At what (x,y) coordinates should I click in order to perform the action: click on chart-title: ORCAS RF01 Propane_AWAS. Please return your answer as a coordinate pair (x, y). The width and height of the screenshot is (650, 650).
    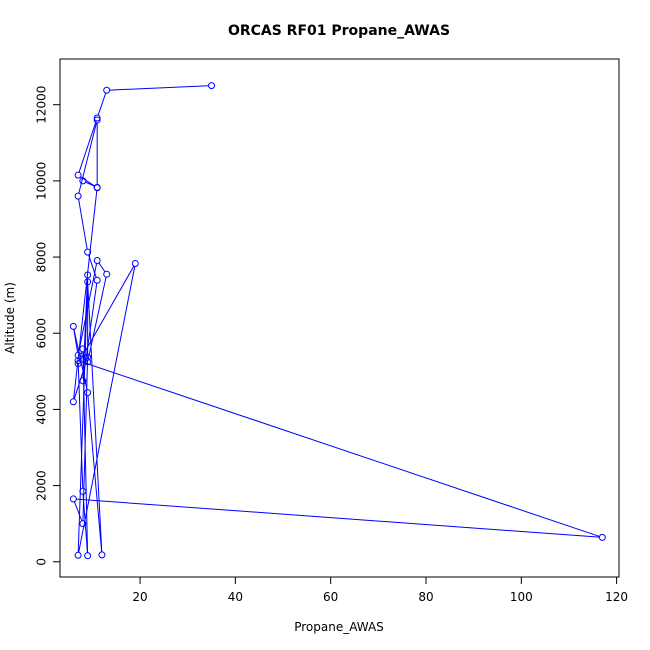
    Looking at the image, I should click on (339, 31).